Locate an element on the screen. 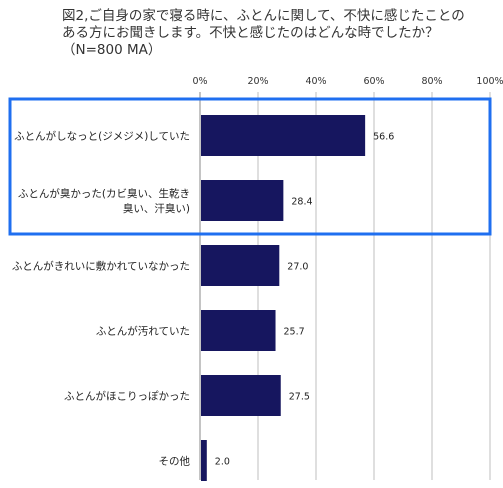 Image resolution: width=503 pixels, height=488 pixels. x-tick-label: 20% is located at coordinates (257, 81).